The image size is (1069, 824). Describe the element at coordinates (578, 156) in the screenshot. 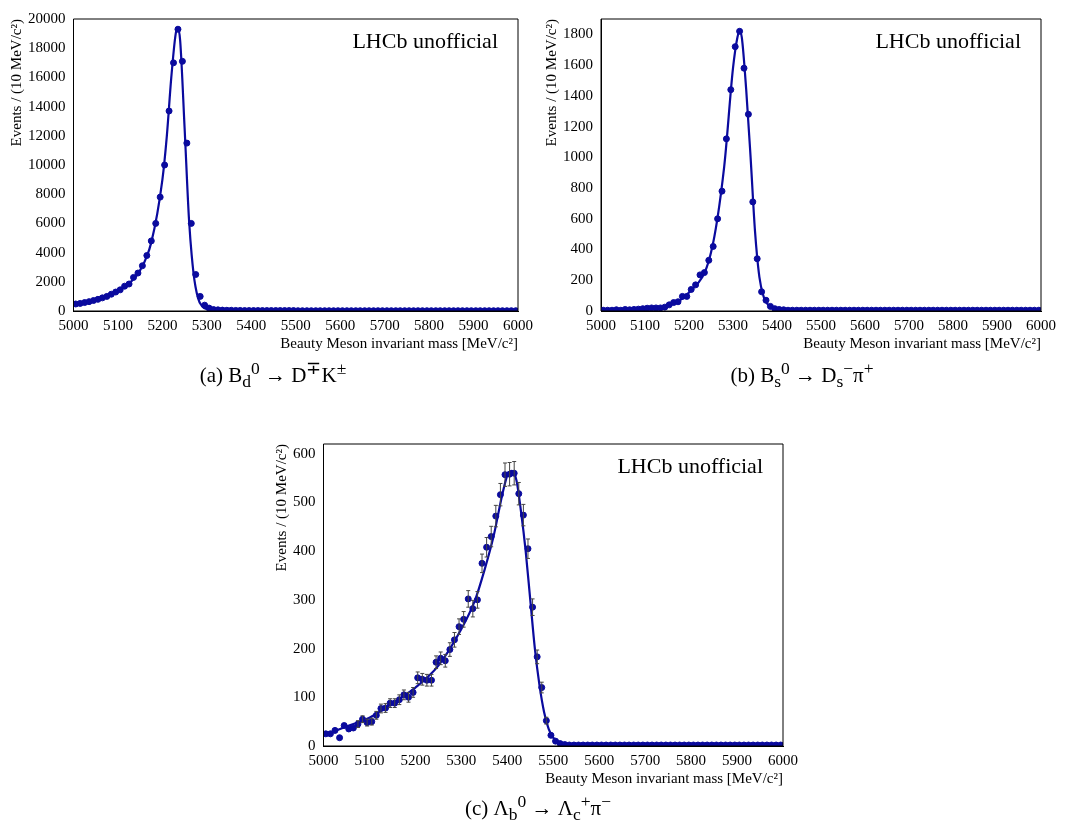

I see `y-tick-label: 1000` at that location.